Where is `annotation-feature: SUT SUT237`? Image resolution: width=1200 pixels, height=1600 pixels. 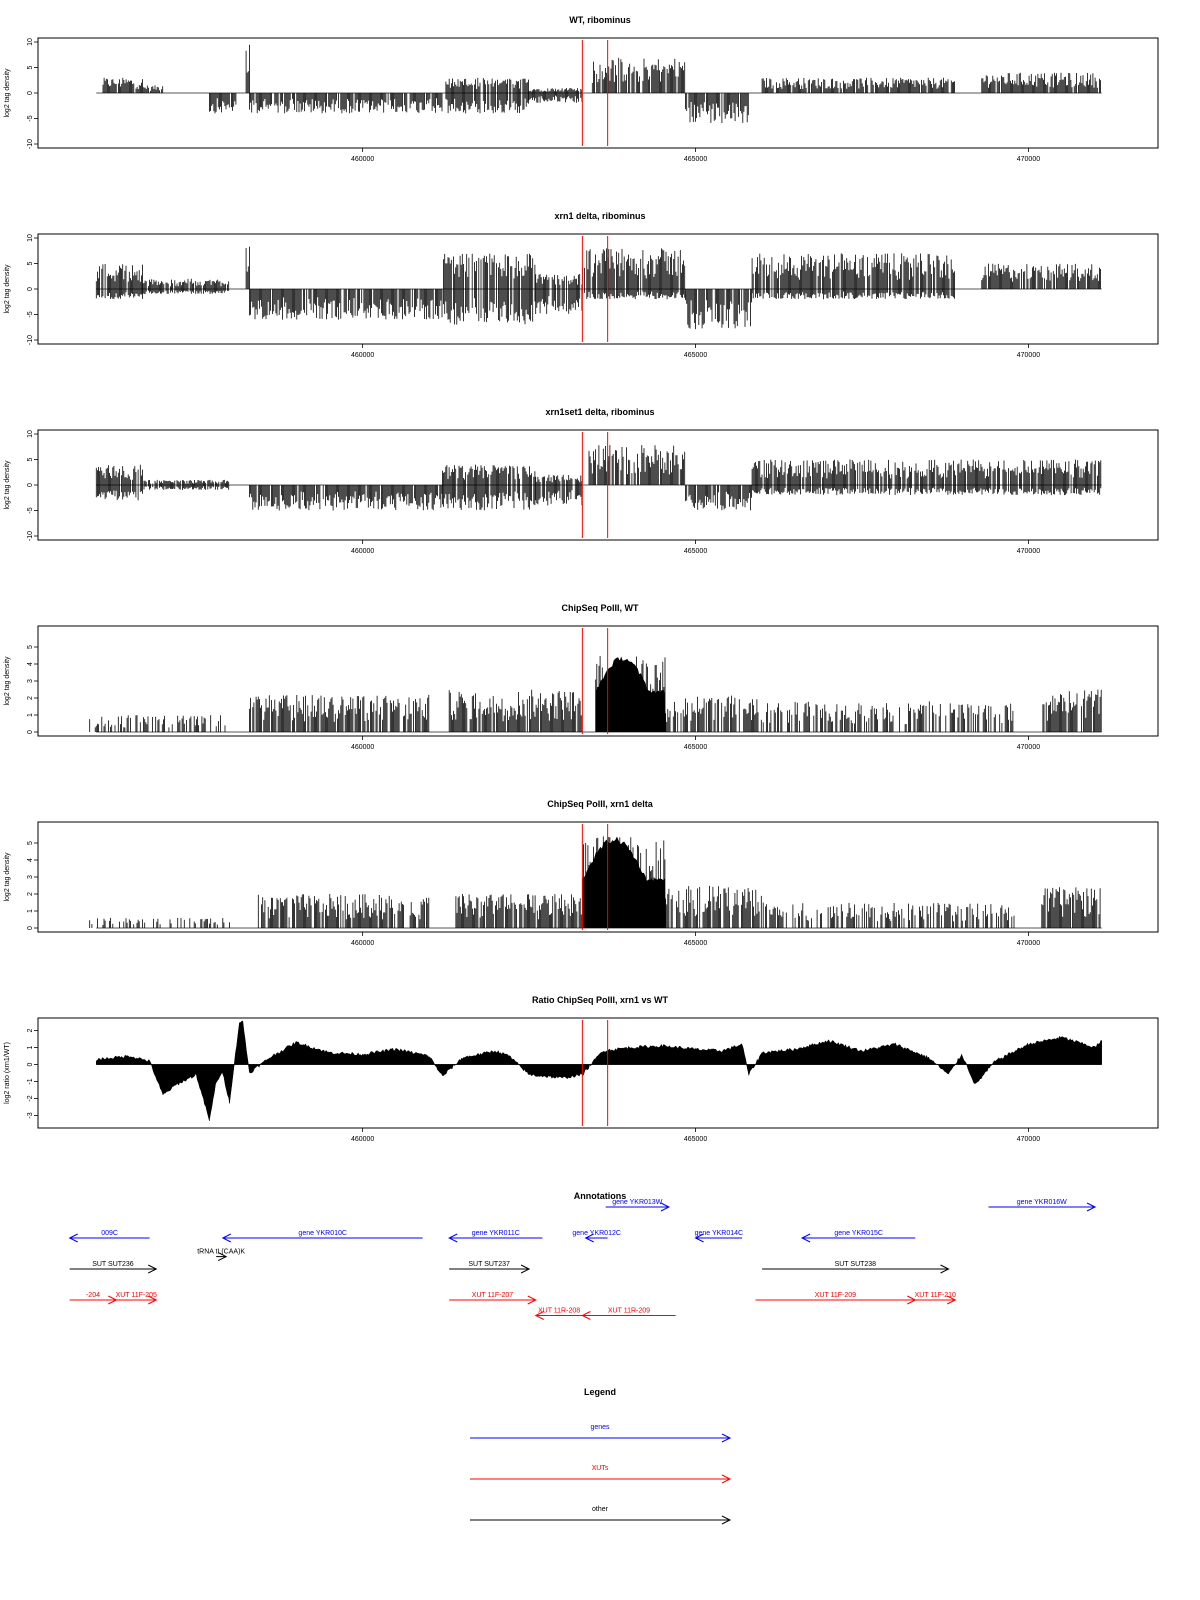
annotation-feature: SUT SUT237 is located at coordinates (490, 1267).